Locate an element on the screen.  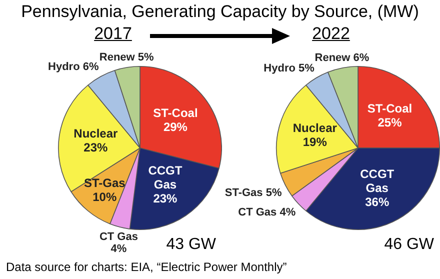
slice-label: Renew 5% is located at coordinates (126, 57).